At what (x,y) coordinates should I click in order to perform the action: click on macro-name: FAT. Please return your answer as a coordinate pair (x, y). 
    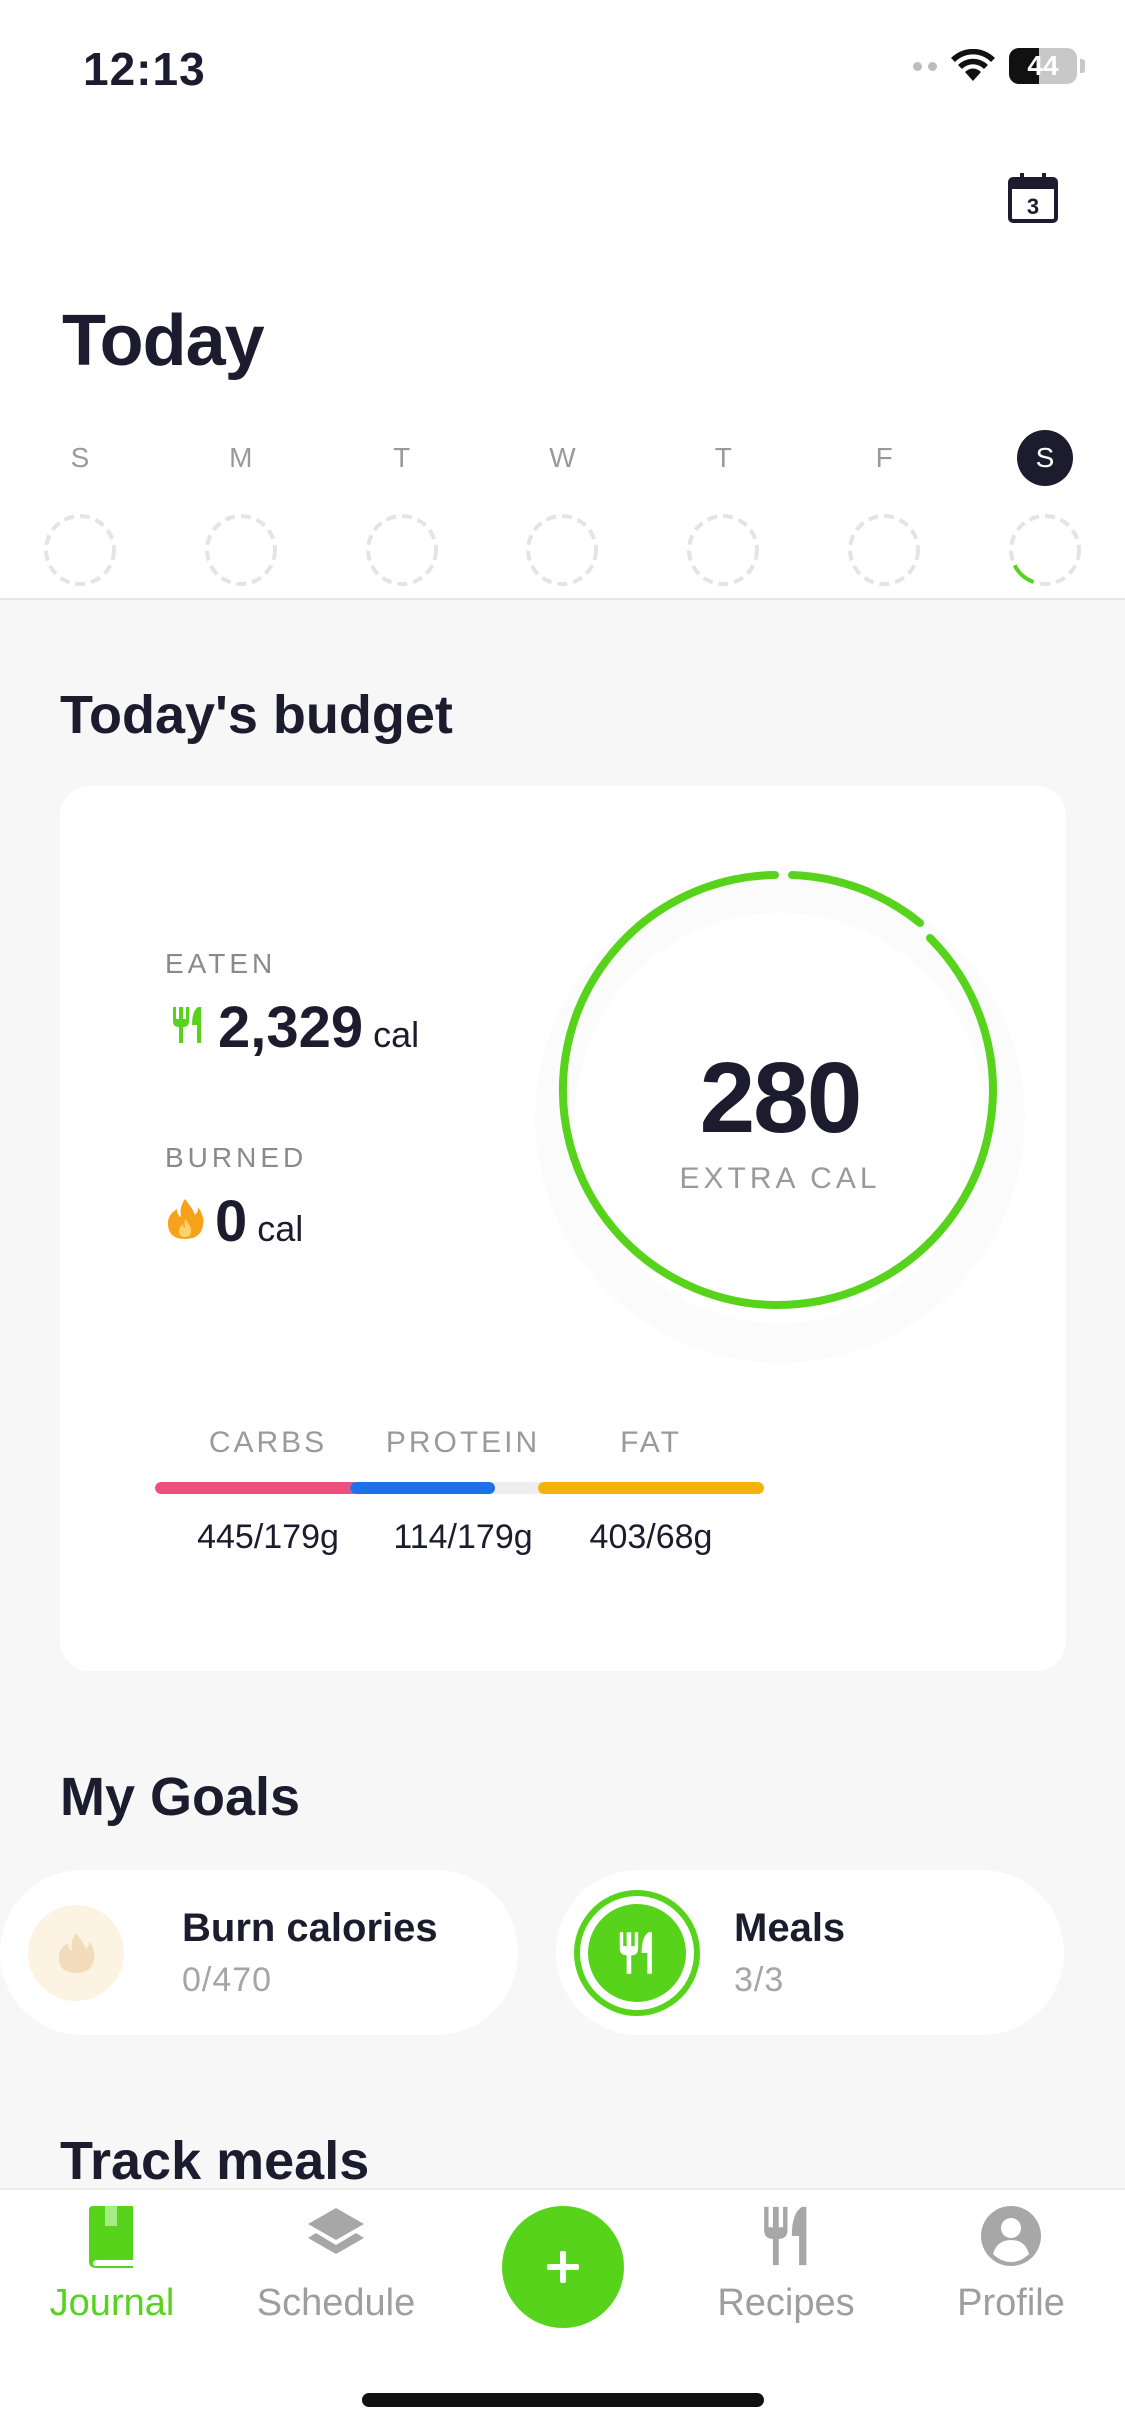
    Looking at the image, I should click on (651, 1442).